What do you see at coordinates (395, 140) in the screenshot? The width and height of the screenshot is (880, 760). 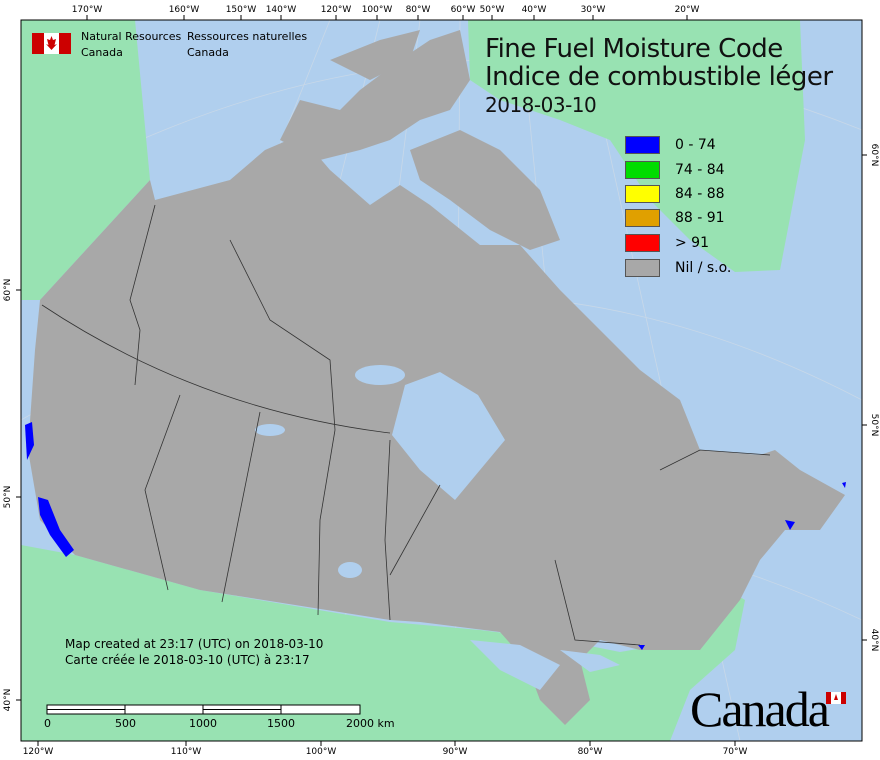 I see `arctic-islands` at bounding box center [395, 140].